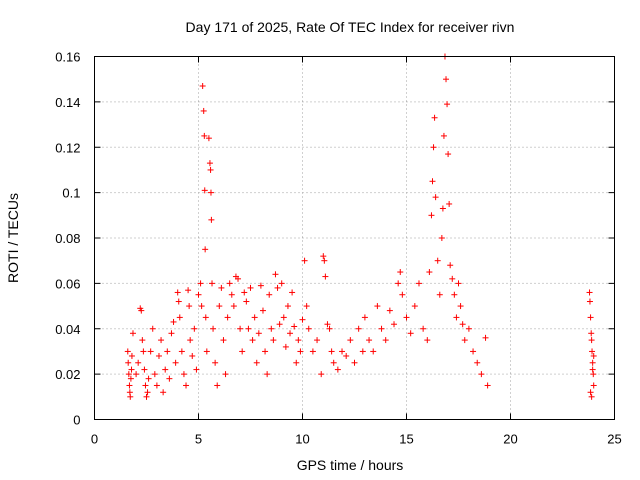 Image resolution: width=640 pixels, height=480 pixels. I want to click on x-tick-label: 0, so click(94, 439).